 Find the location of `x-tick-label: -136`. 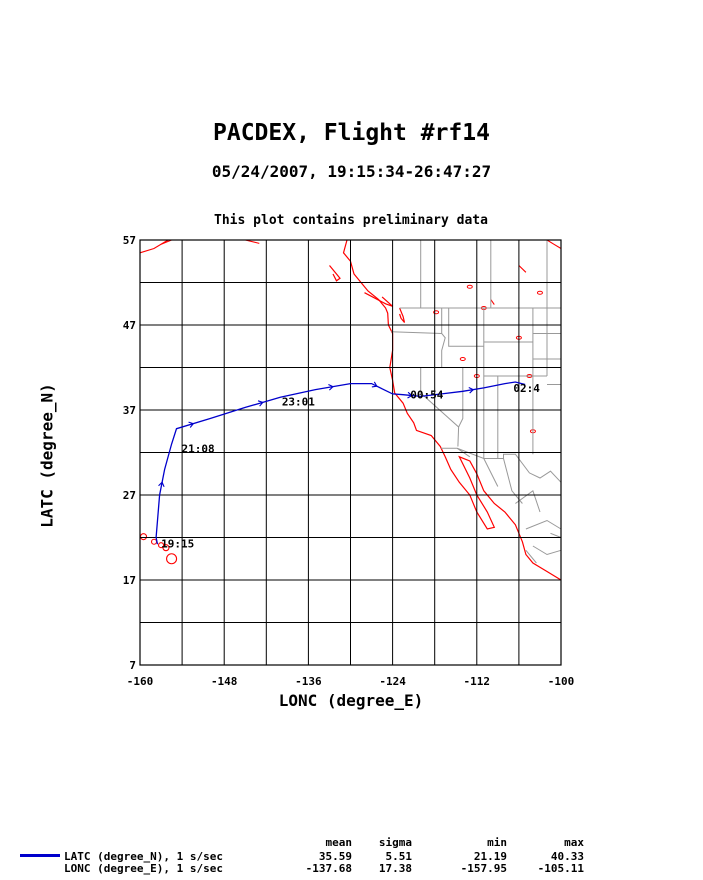

x-tick-label: -136 is located at coordinates (308, 681).